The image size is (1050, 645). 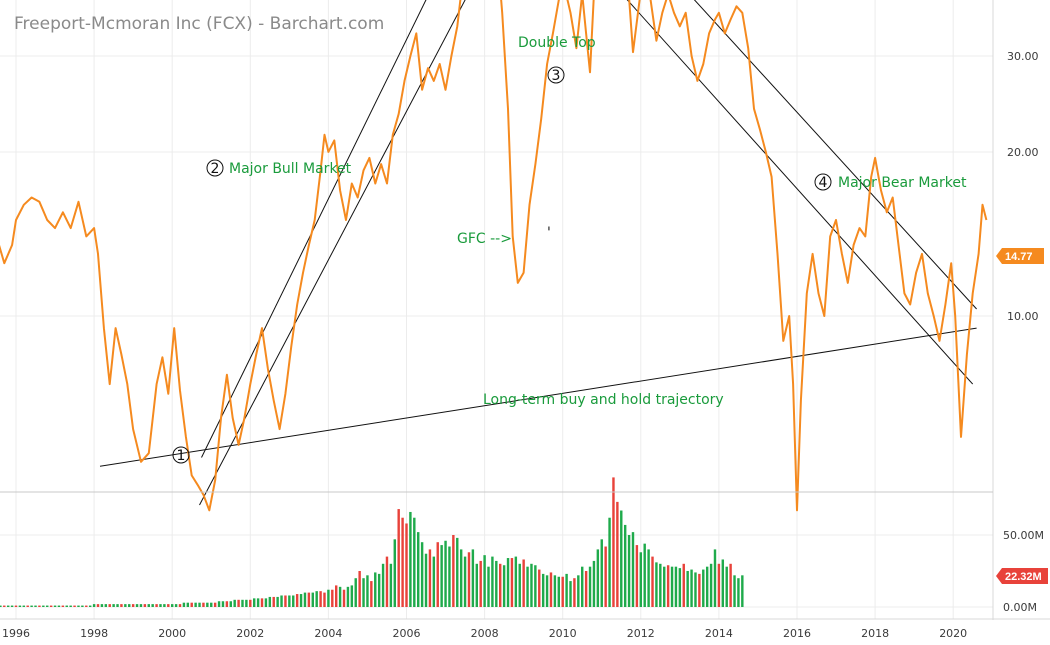 What do you see at coordinates (1023, 152) in the screenshot?
I see `price-tick-label: 20.00` at bounding box center [1023, 152].